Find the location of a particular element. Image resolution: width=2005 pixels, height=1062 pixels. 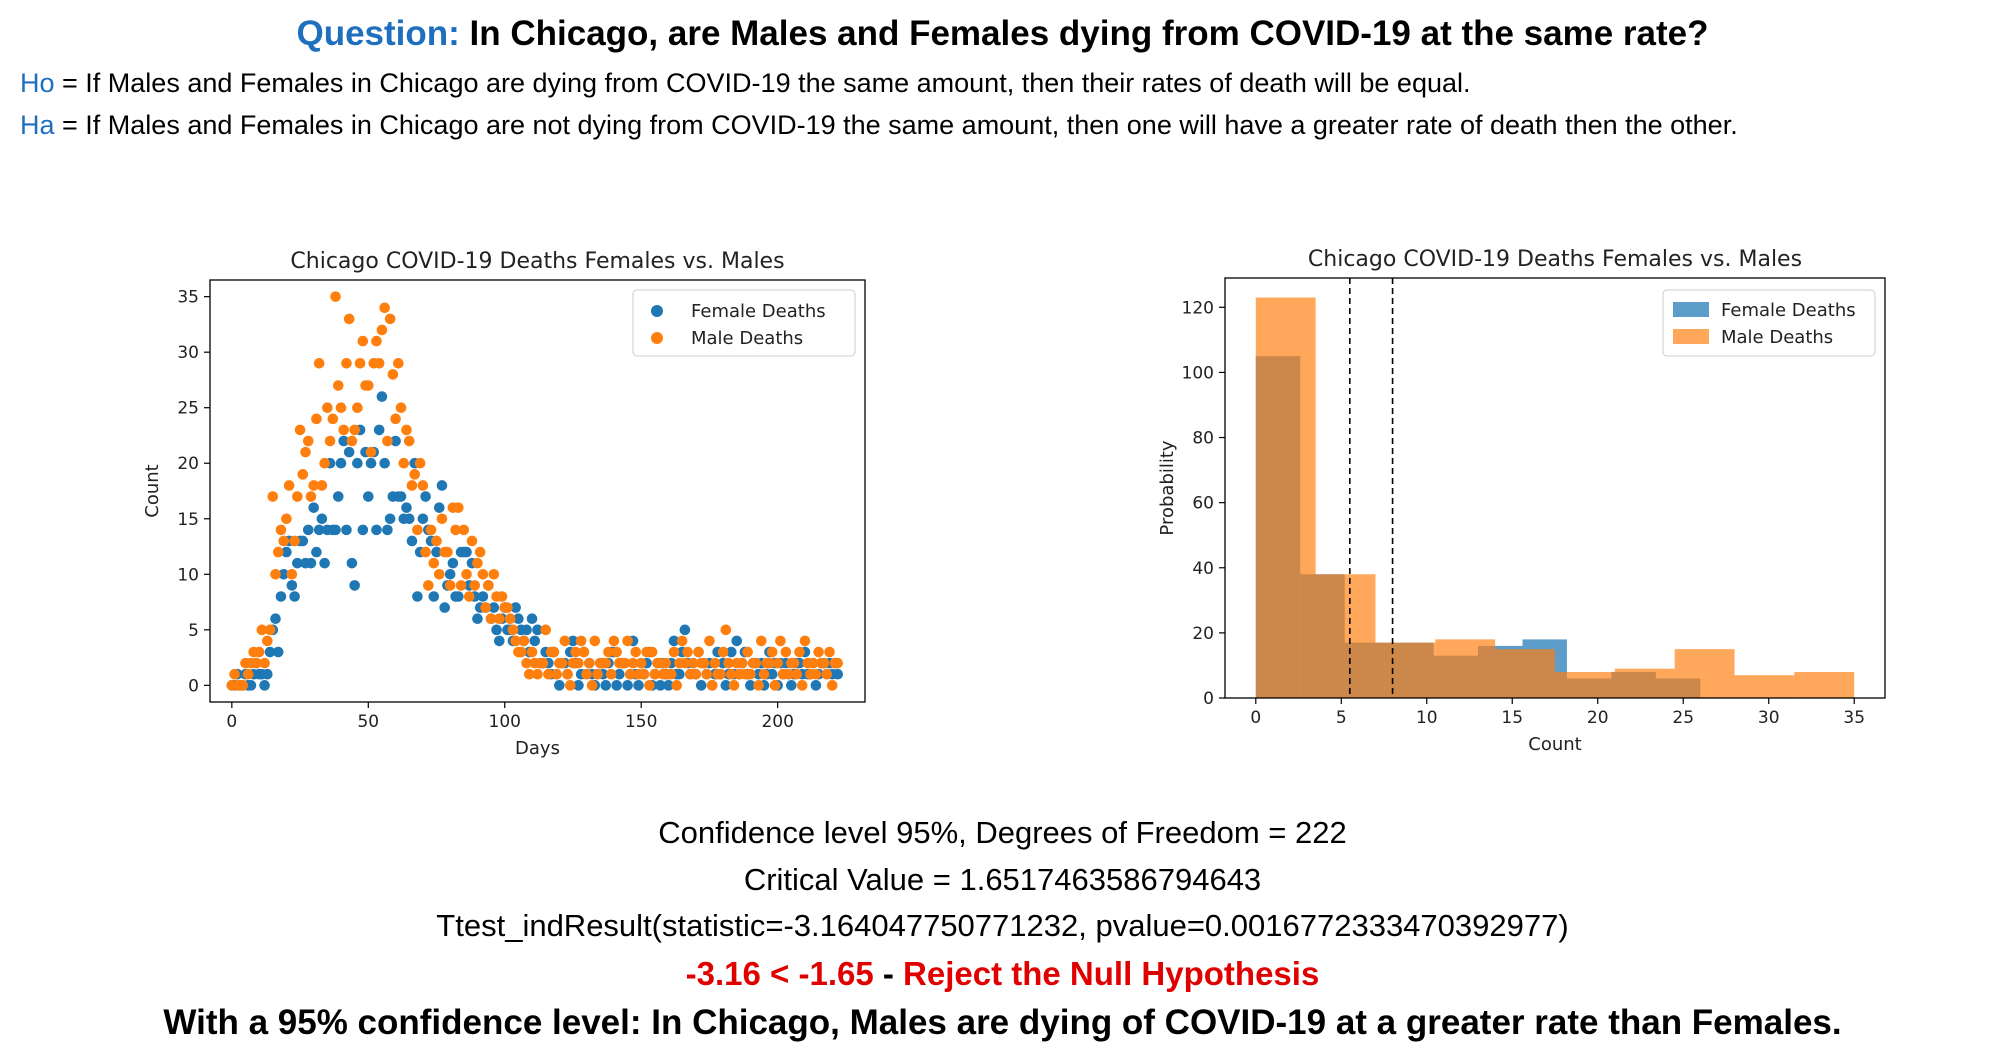

scatter-y-axis-label: Count is located at coordinates (152, 490).